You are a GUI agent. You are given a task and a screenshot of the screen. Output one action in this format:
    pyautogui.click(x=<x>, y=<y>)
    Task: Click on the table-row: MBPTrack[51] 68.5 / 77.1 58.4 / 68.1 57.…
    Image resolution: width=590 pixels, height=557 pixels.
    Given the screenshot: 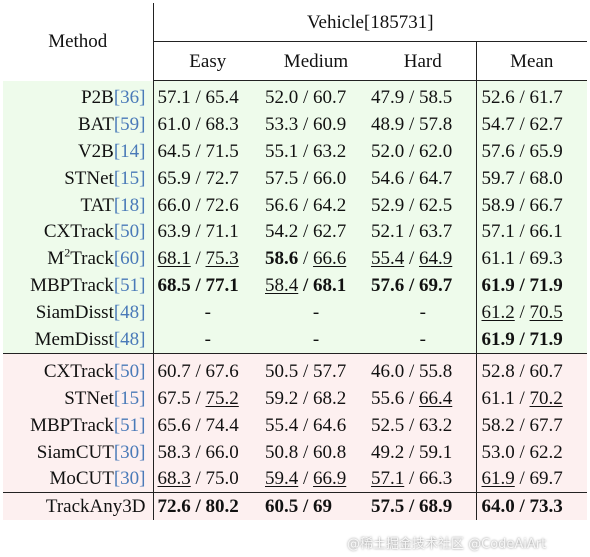 What is the action you would take?
    pyautogui.click(x=295, y=286)
    